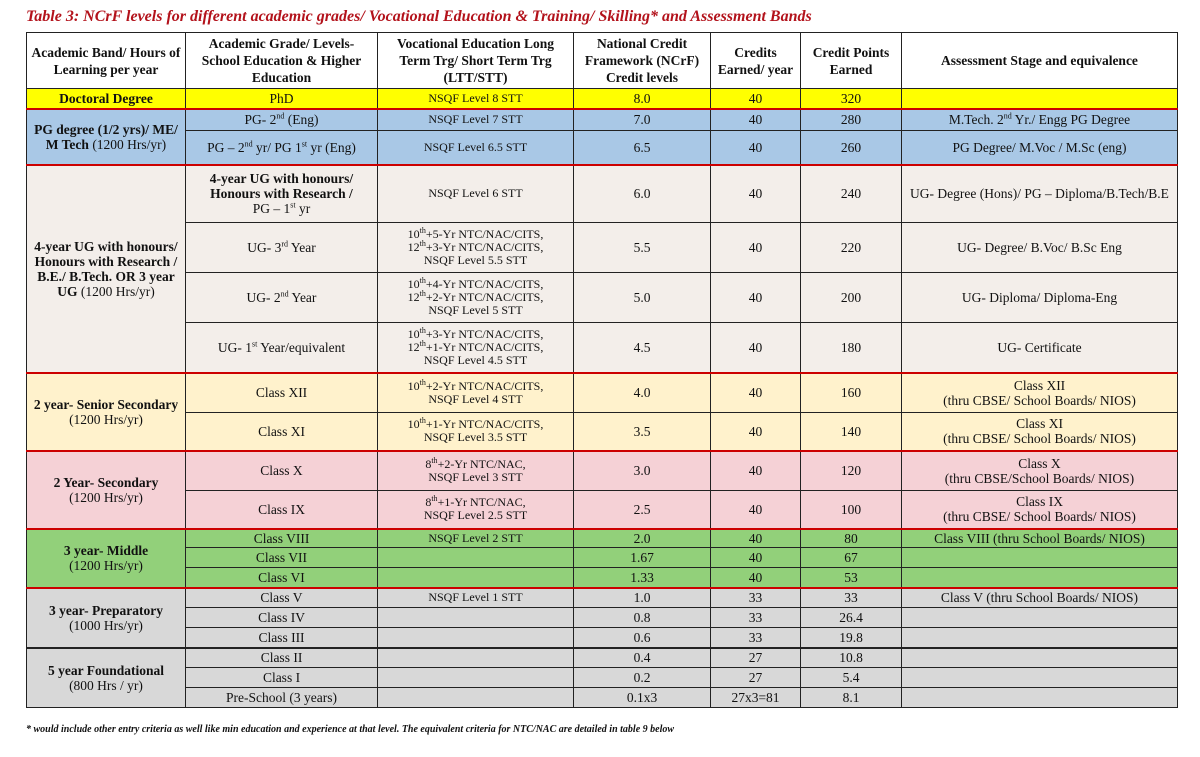  I want to click on cell-ncrf: 1.67, so click(642, 557).